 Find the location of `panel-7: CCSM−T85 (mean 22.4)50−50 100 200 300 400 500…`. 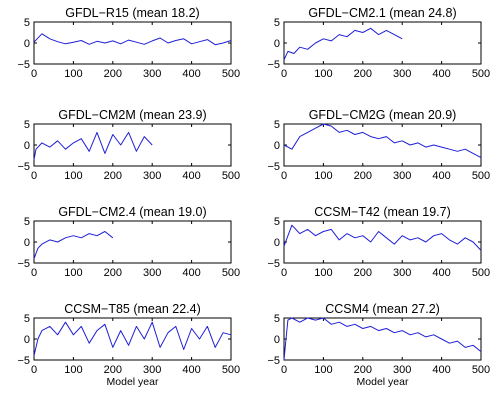

panel-7: CCSM−T85 (mean 22.4)50−50 100 200 300 400 500… is located at coordinates (128, 345).